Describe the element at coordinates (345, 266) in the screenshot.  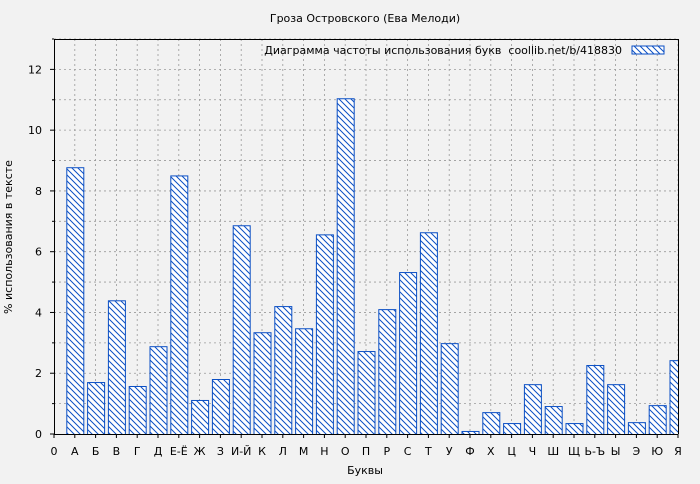
I see `bar-О` at that location.